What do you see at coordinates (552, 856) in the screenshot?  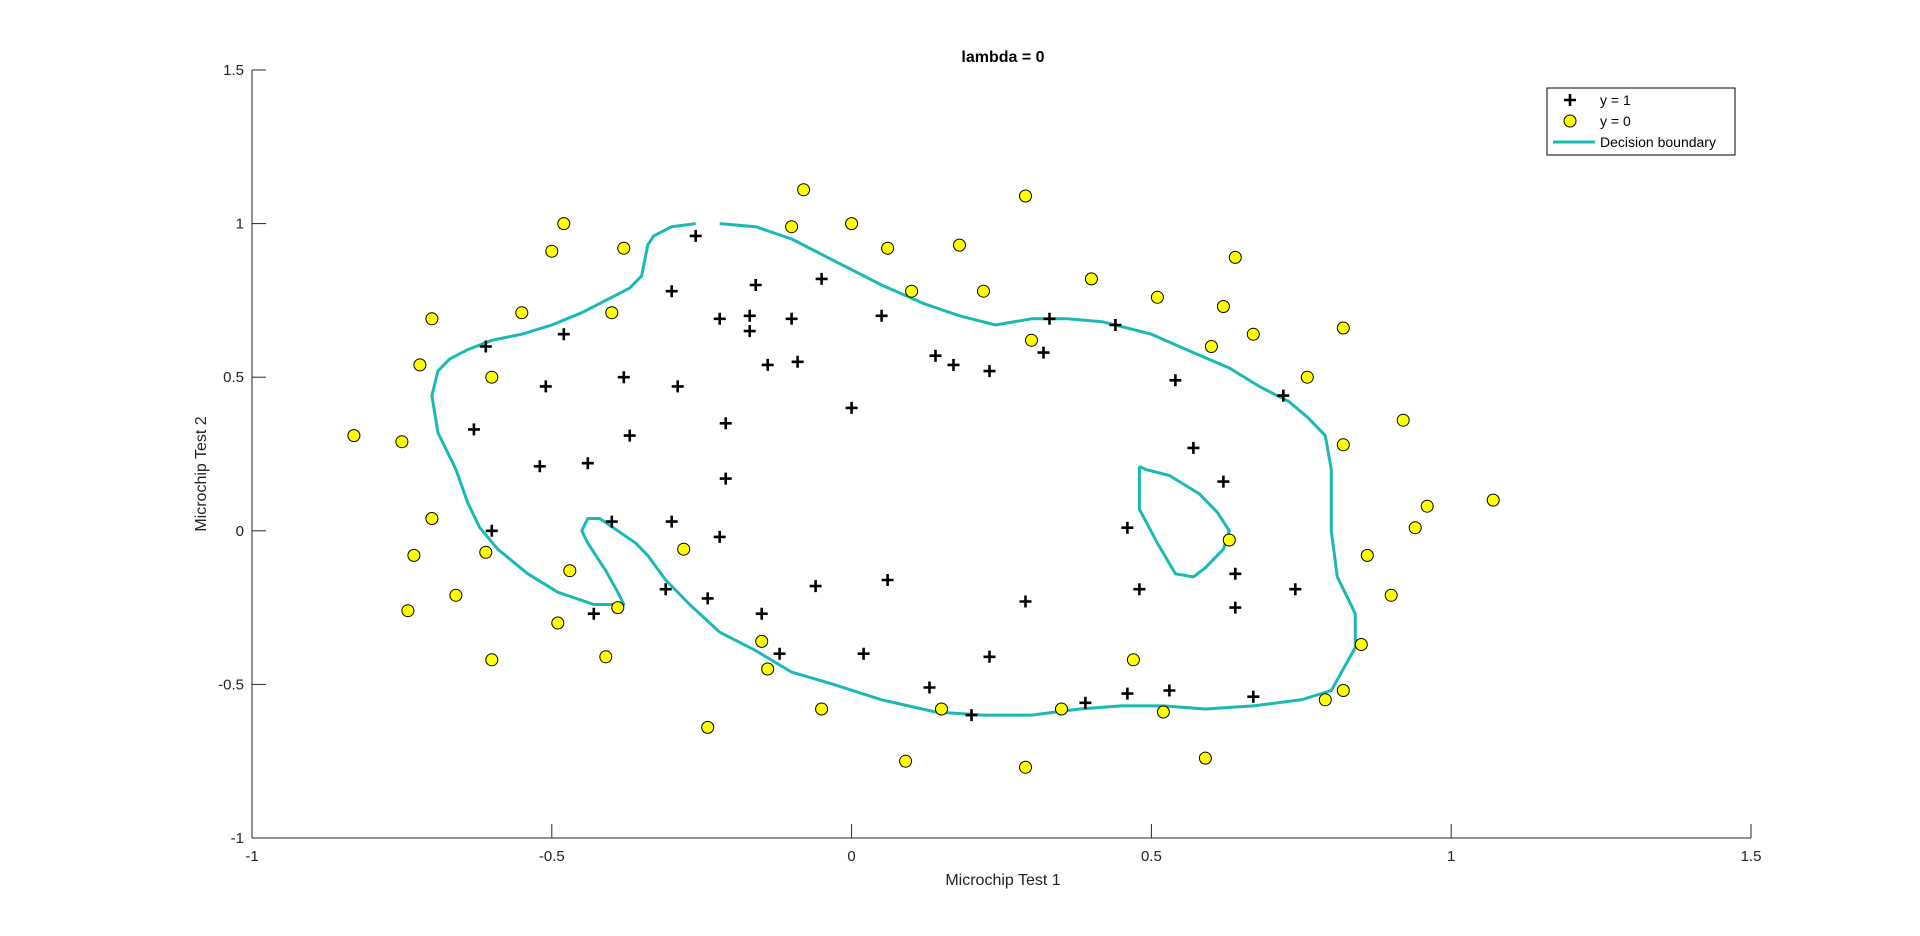 I see `x-tick-label: -0.5` at bounding box center [552, 856].